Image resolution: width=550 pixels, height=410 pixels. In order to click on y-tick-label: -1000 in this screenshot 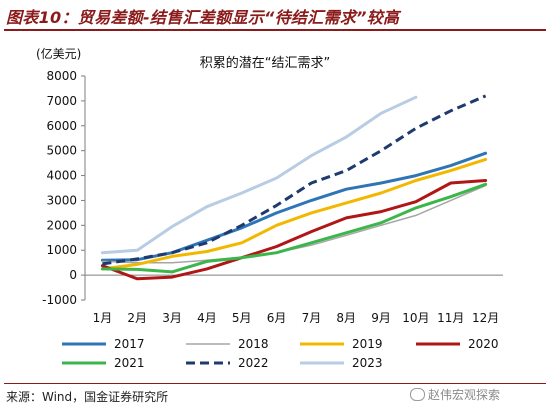, I will do `click(59, 300)`.